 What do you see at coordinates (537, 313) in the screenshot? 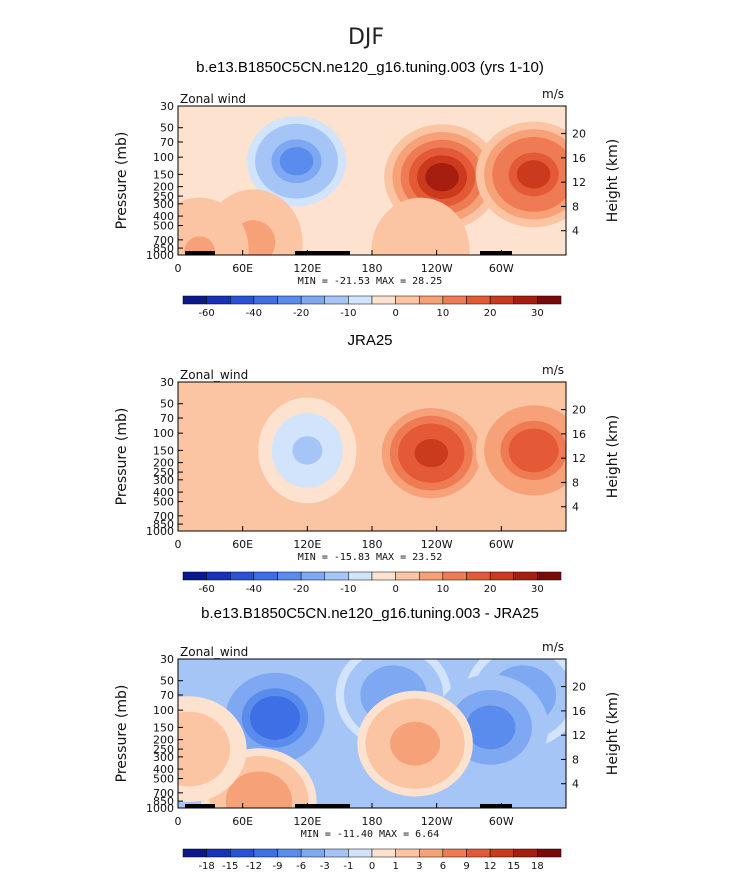
I see `colorbar-label: 30` at bounding box center [537, 313].